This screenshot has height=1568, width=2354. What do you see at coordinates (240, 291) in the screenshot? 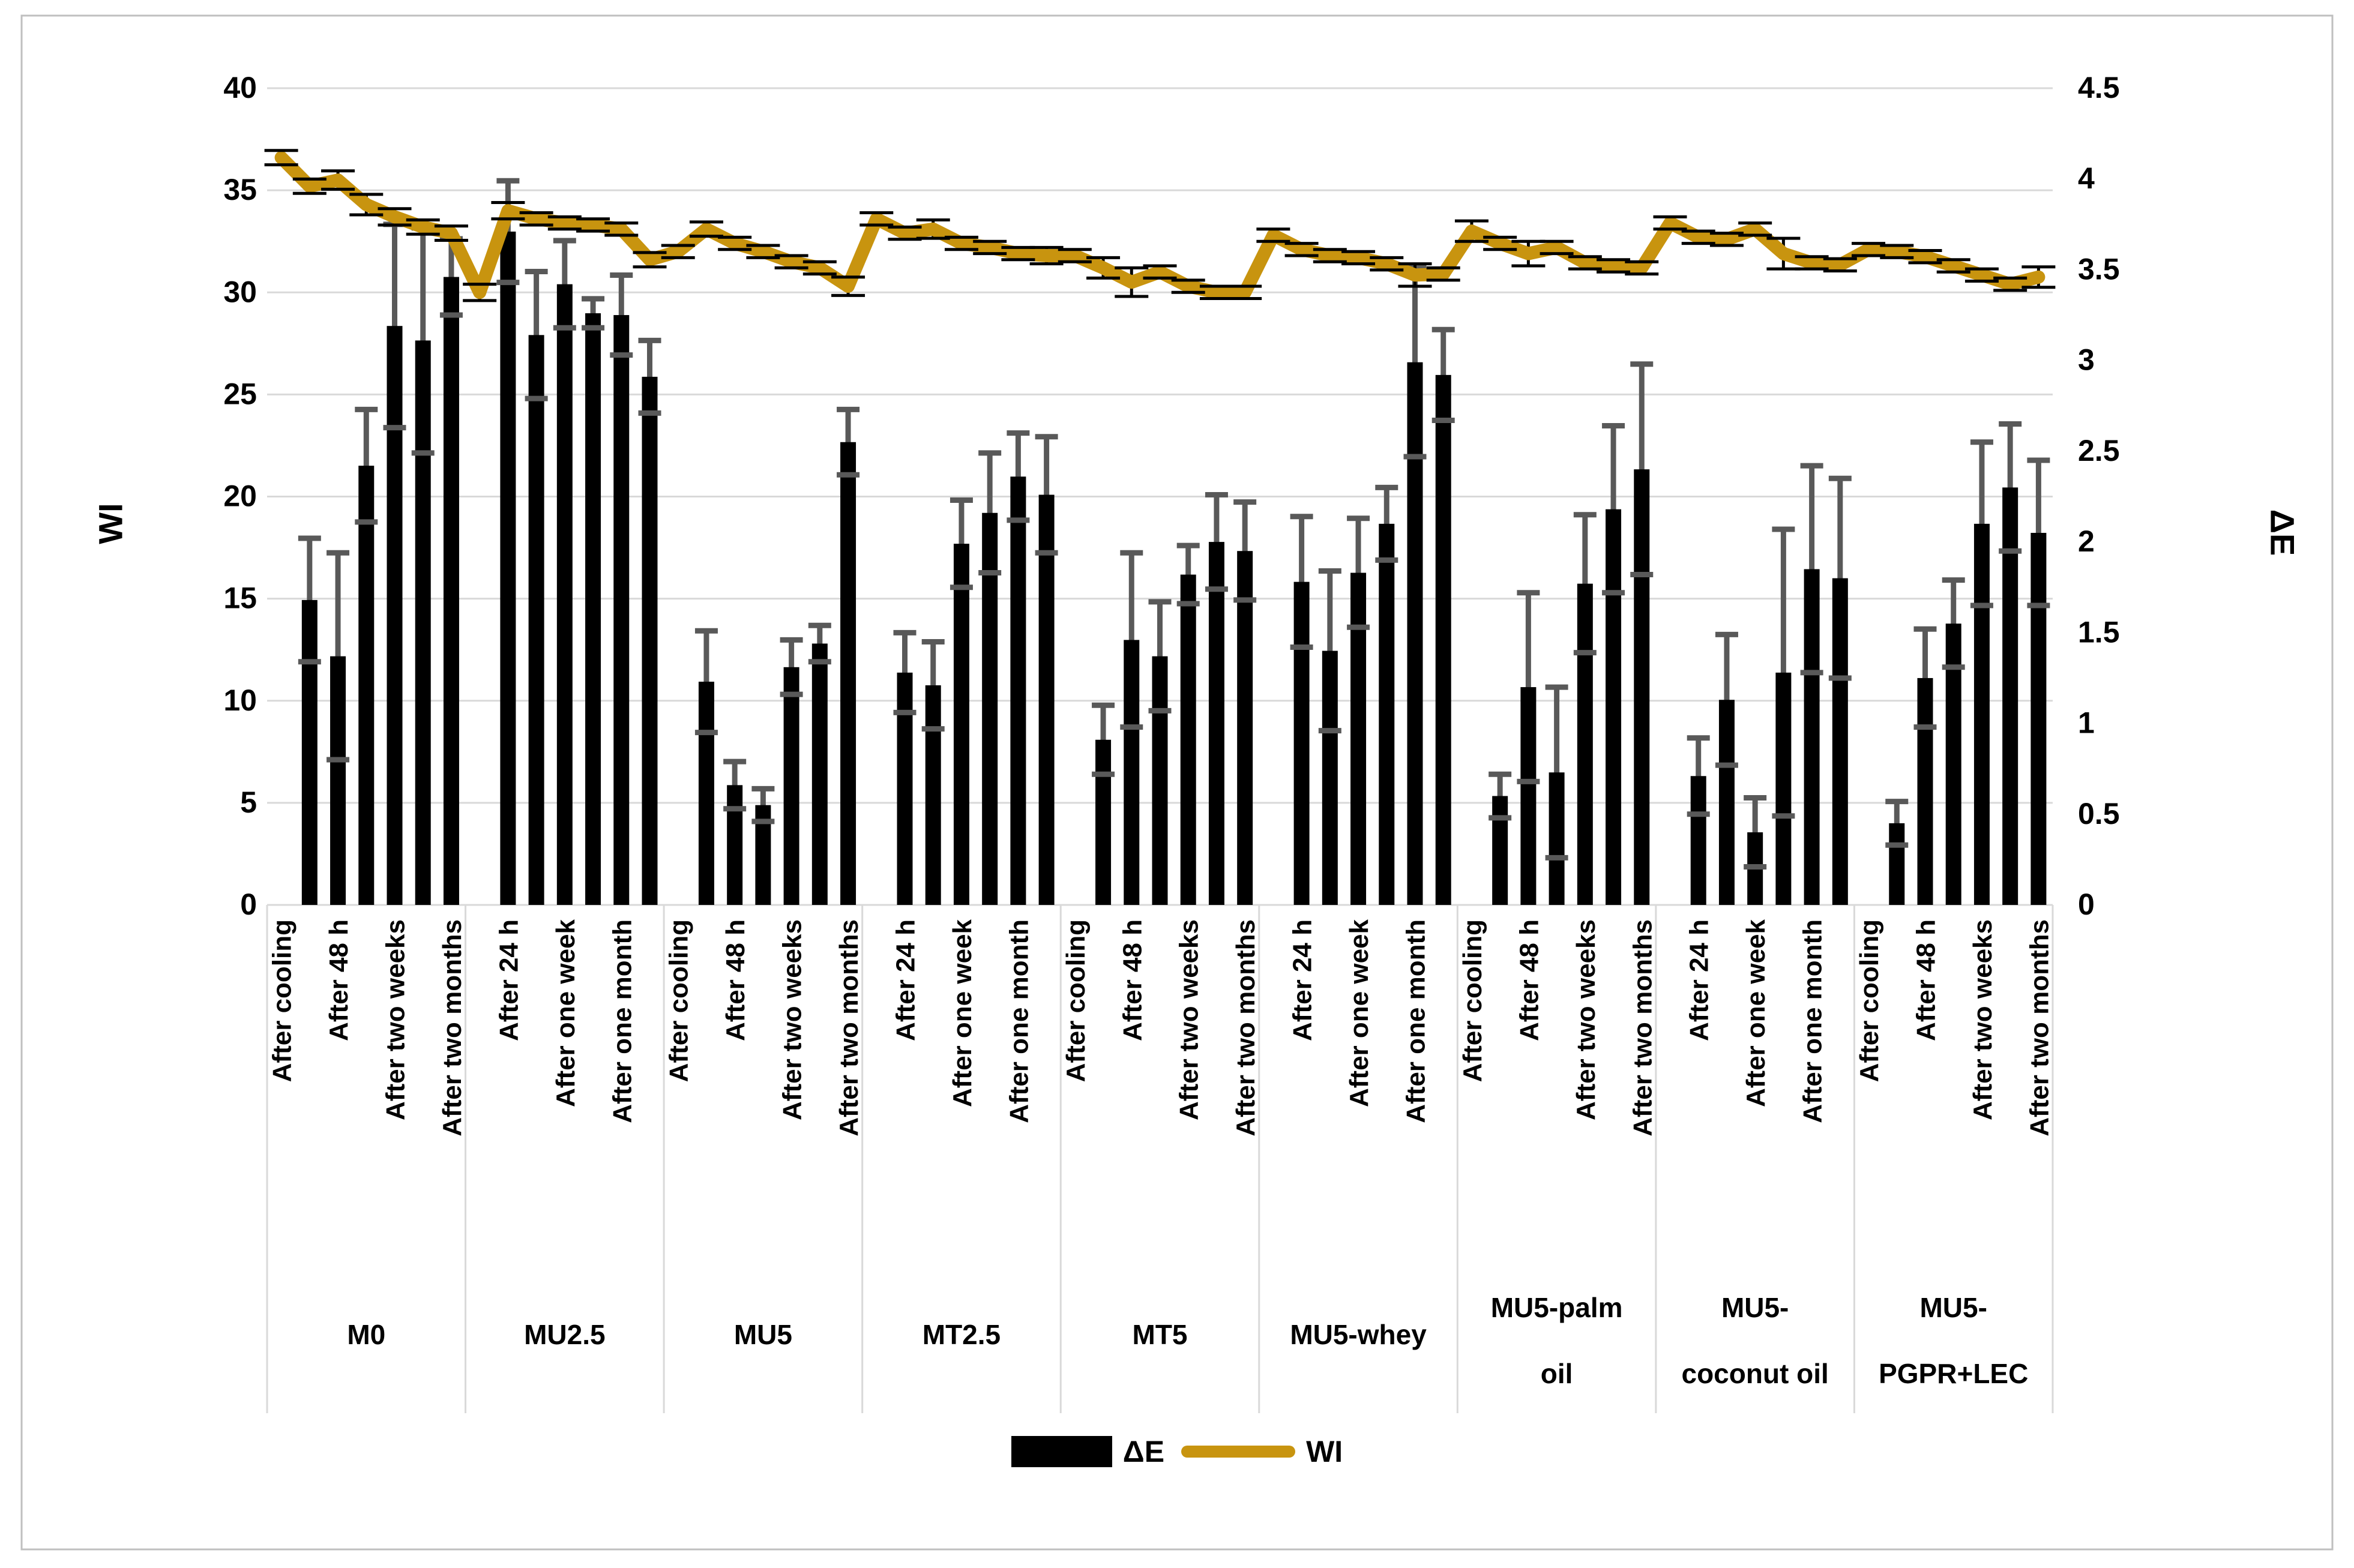
I see `left-tick-label: 30` at bounding box center [240, 291].